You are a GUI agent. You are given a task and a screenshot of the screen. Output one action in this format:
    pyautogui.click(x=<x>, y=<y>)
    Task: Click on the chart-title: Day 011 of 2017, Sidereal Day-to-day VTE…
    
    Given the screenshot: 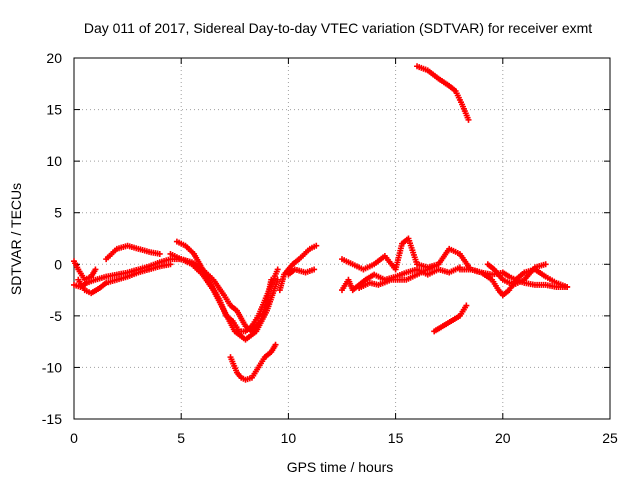 What is the action you would take?
    pyautogui.click(x=338, y=28)
    